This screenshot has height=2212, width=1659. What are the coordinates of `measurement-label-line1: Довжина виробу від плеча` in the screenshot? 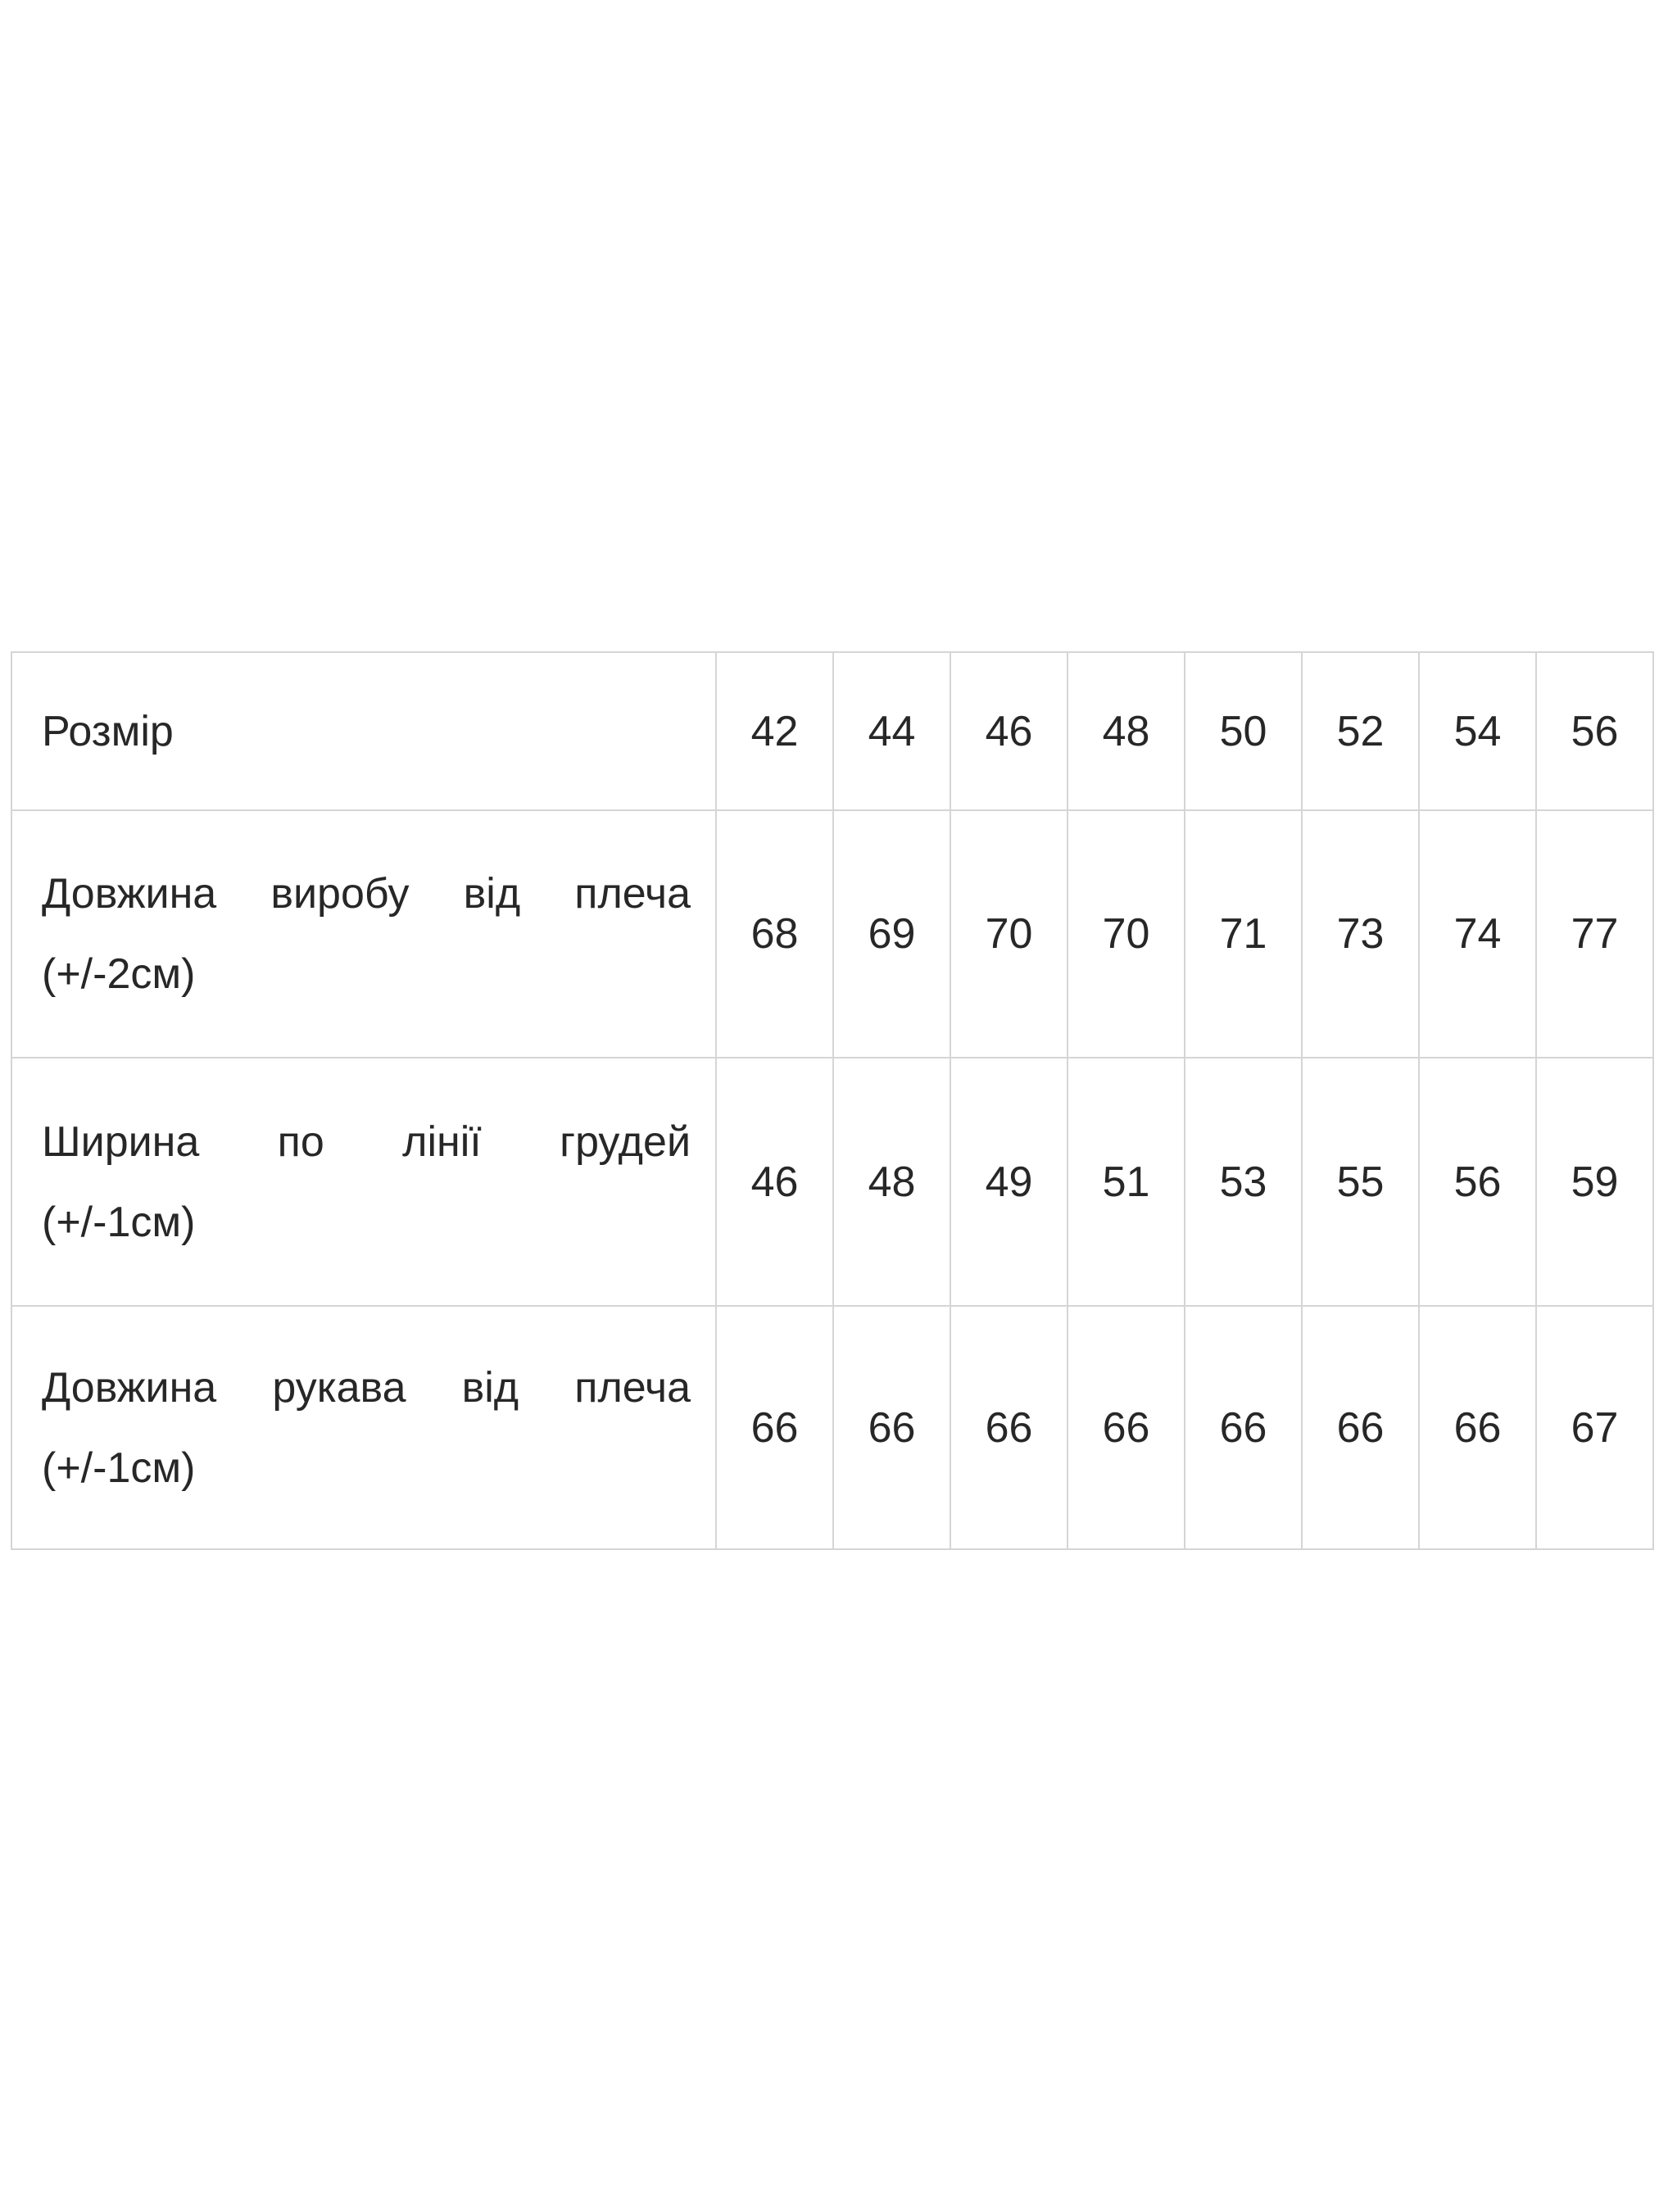 It's located at (366, 894).